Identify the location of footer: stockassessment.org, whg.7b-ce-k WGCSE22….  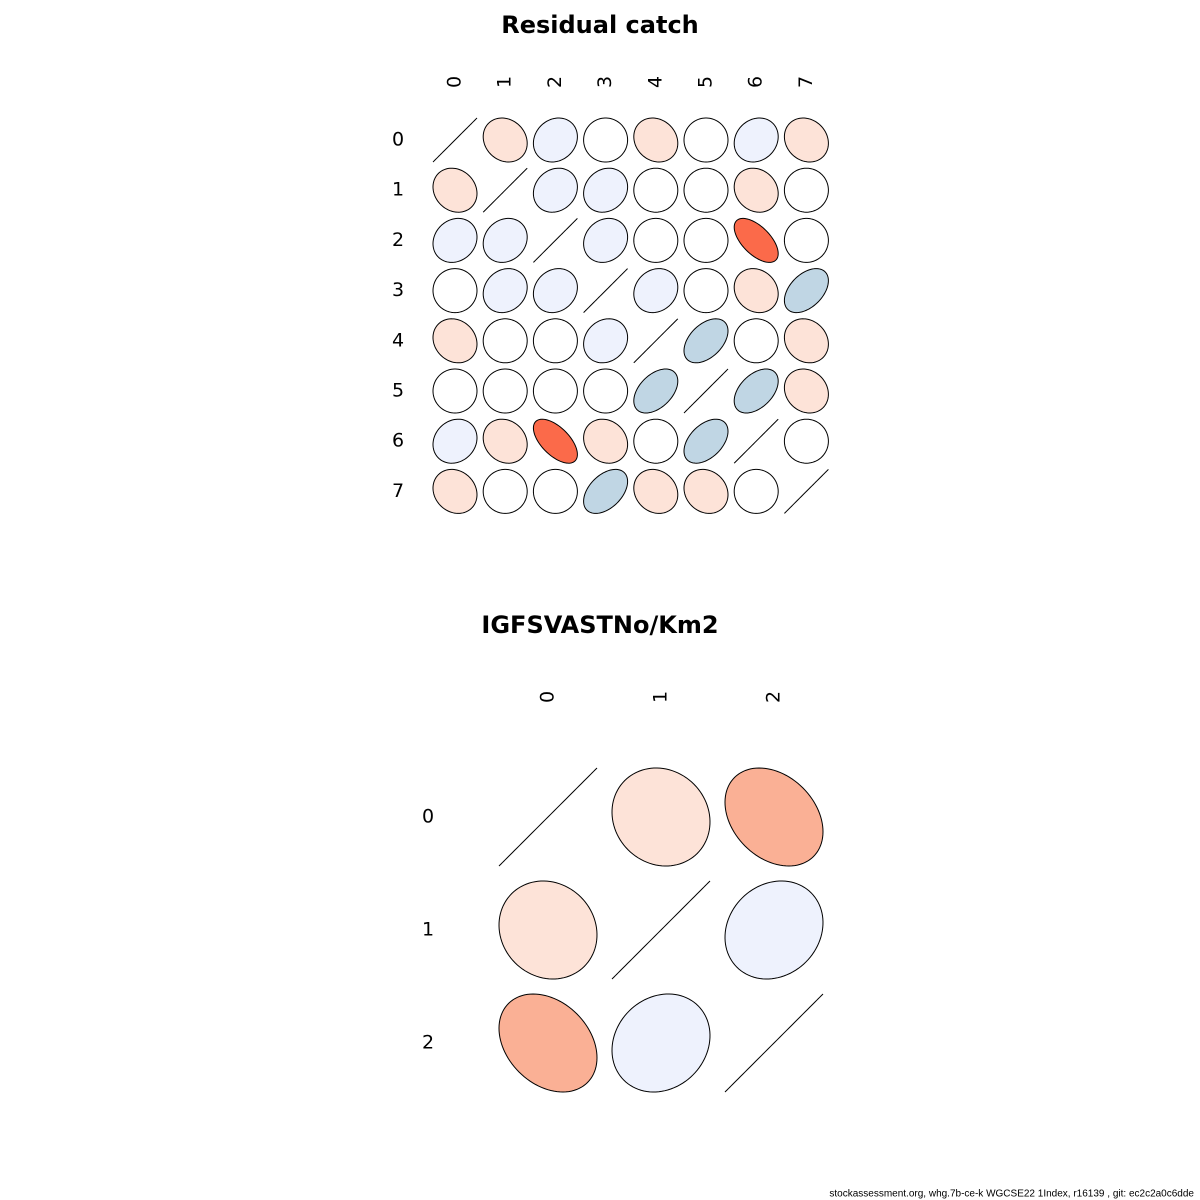
(1011, 1194).